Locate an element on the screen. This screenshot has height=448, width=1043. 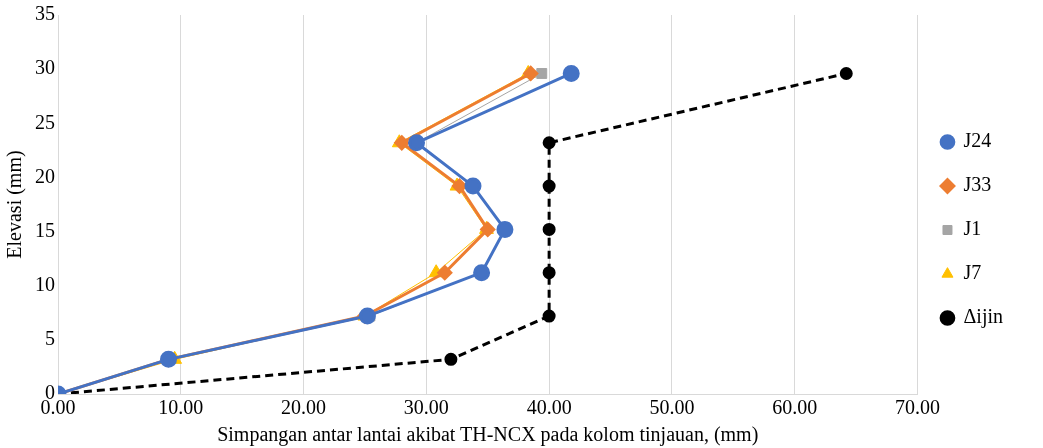
y-tick-label: 25 is located at coordinates (45, 121).